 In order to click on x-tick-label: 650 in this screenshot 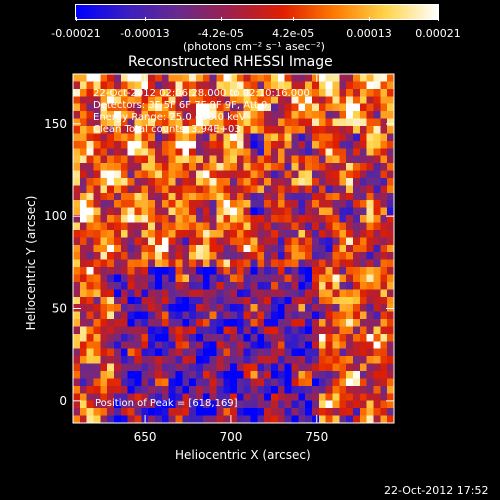, I will do `click(145, 437)`.